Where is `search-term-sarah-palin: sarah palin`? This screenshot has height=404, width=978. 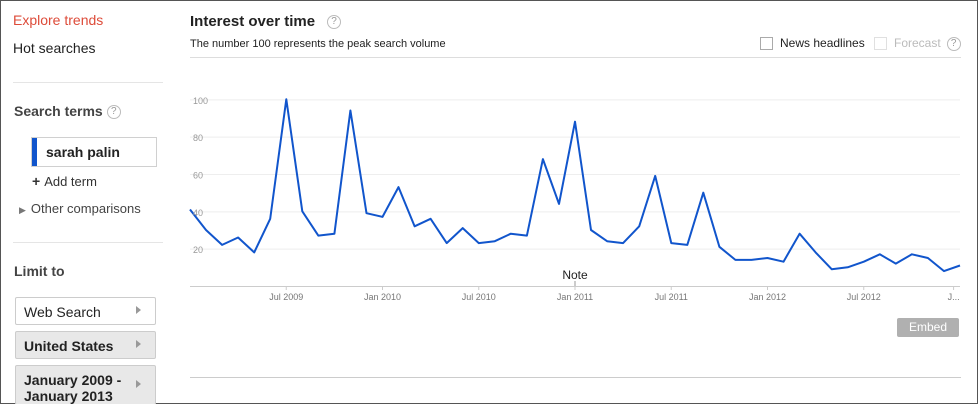
search-term-sarah-palin: sarah palin is located at coordinates (94, 152).